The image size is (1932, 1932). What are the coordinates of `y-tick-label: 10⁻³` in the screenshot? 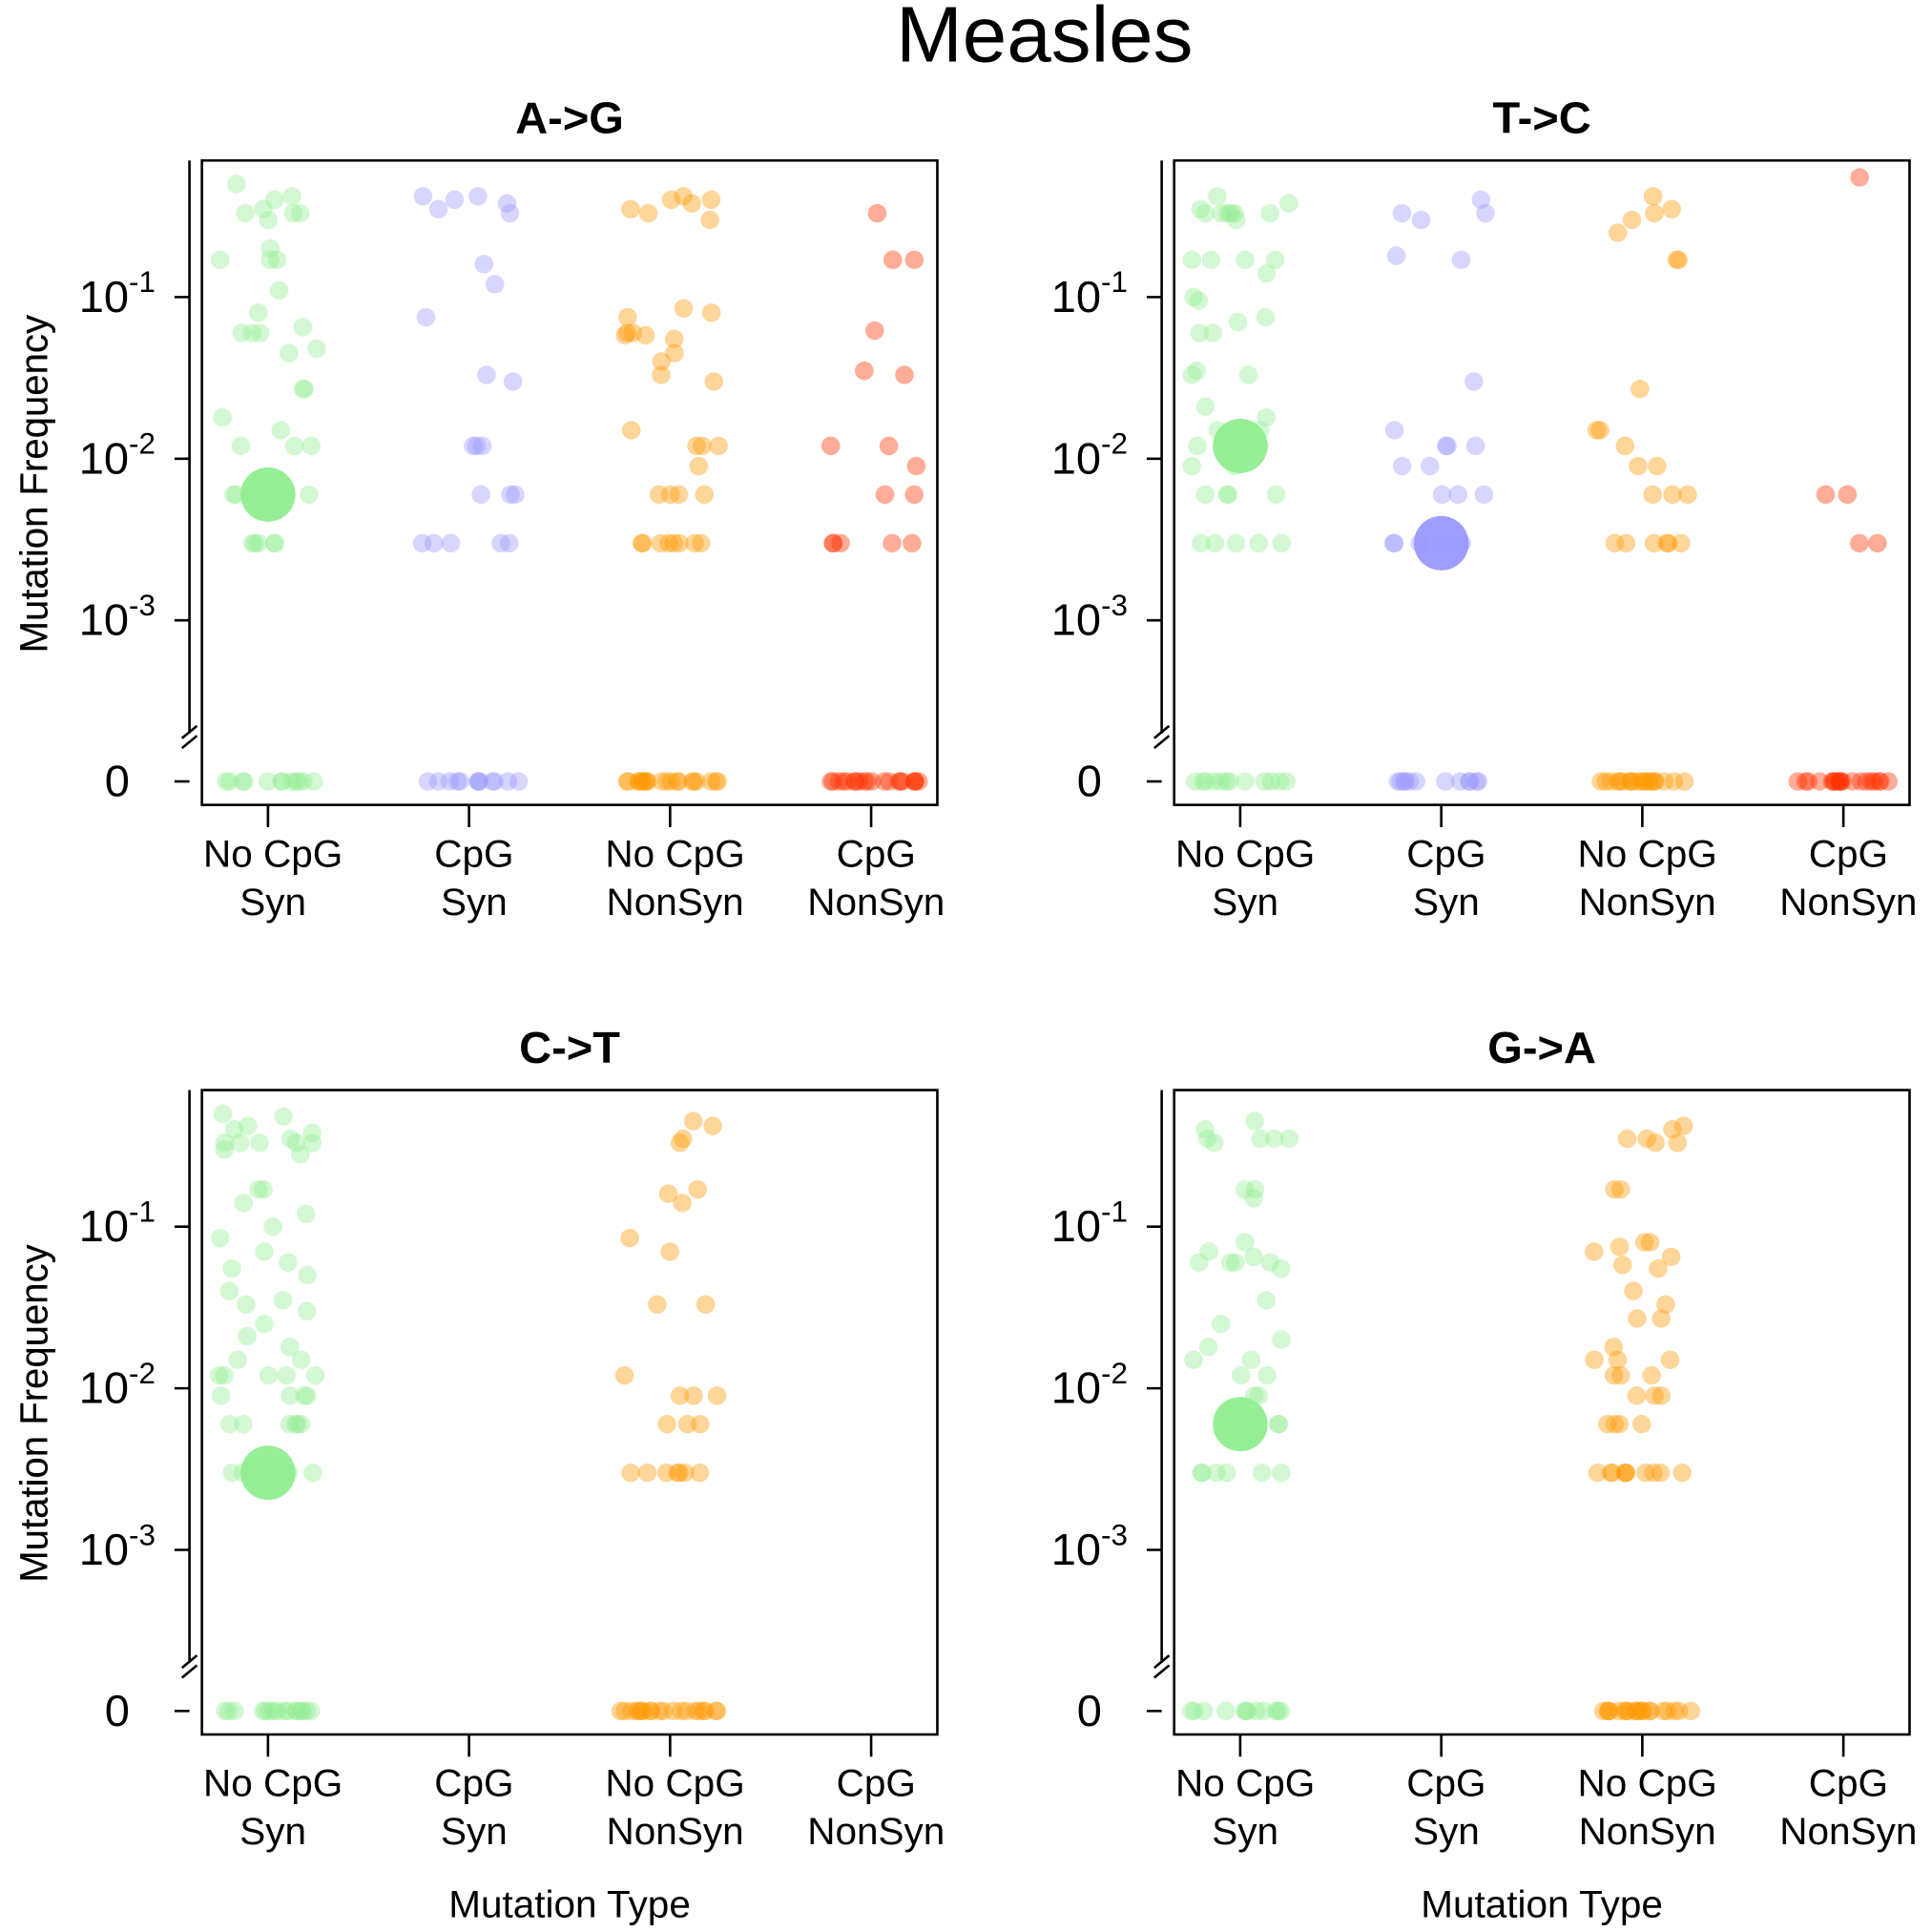 It's located at (1089, 617).